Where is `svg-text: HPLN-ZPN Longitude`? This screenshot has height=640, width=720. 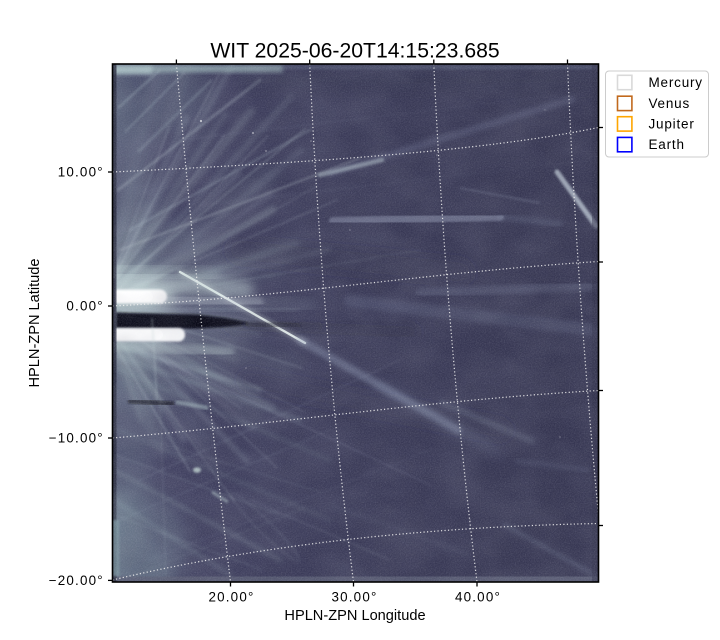 svg-text: HPLN-ZPN Longitude is located at coordinates (354, 616).